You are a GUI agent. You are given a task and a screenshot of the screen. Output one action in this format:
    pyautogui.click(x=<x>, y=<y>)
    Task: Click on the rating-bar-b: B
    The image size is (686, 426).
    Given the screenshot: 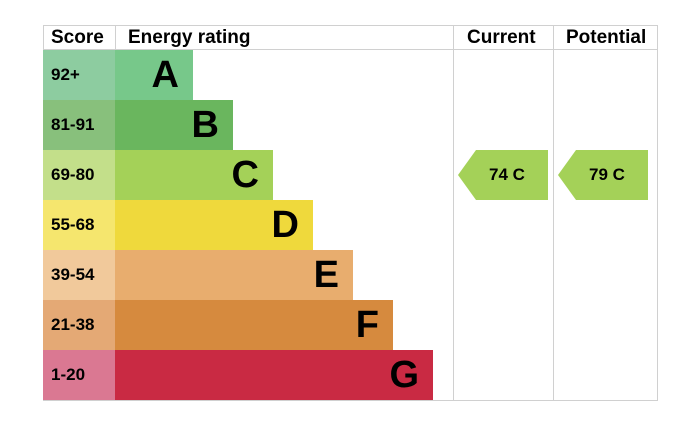 What is the action you would take?
    pyautogui.click(x=174, y=125)
    